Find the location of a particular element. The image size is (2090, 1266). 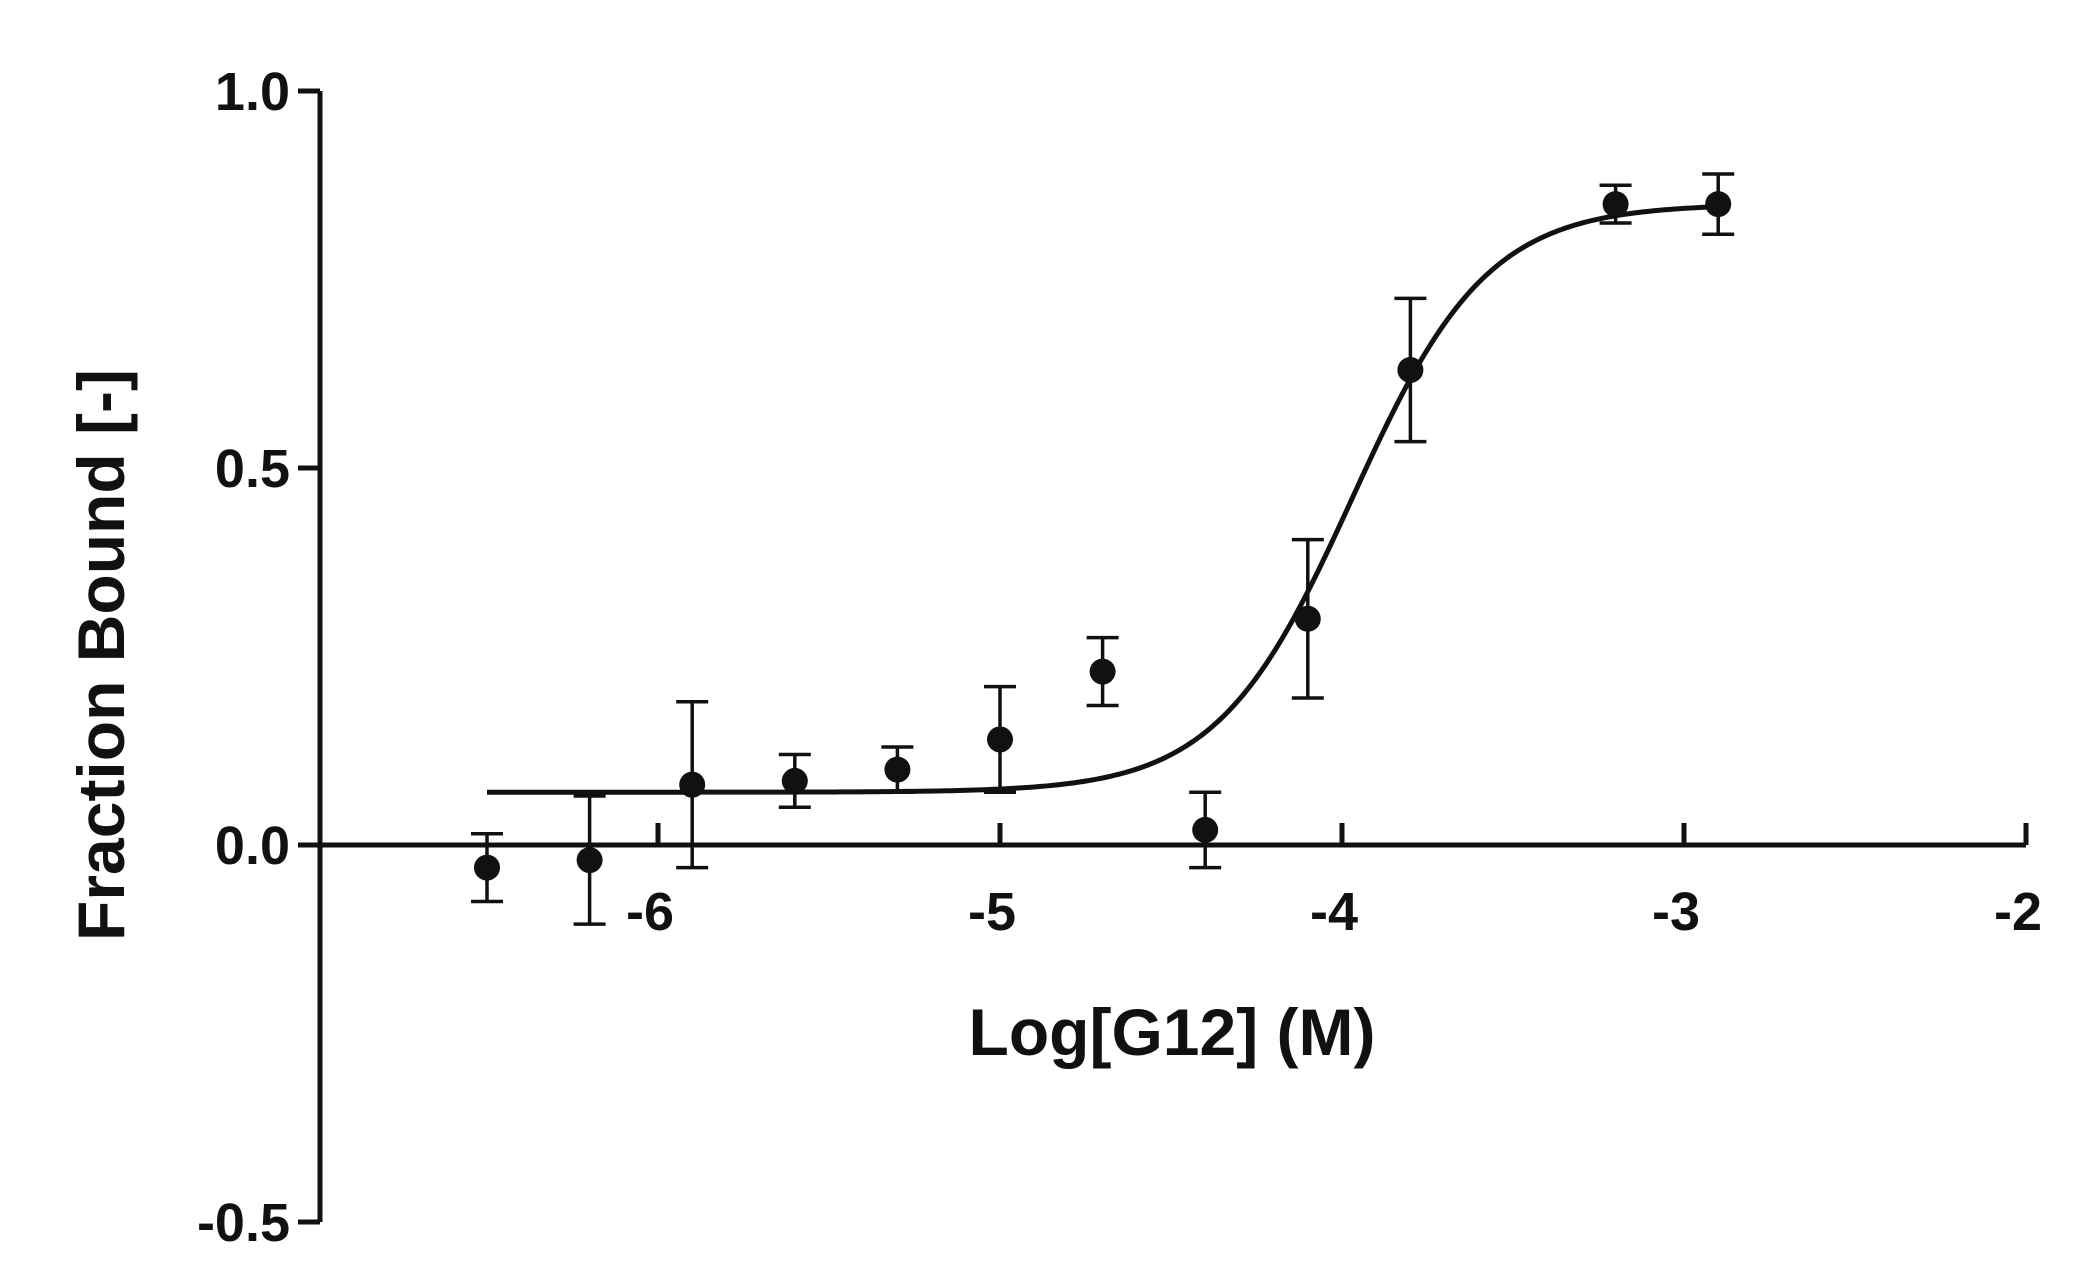

x-axis-title: Log[G12] (M) is located at coordinates (1172, 1032).